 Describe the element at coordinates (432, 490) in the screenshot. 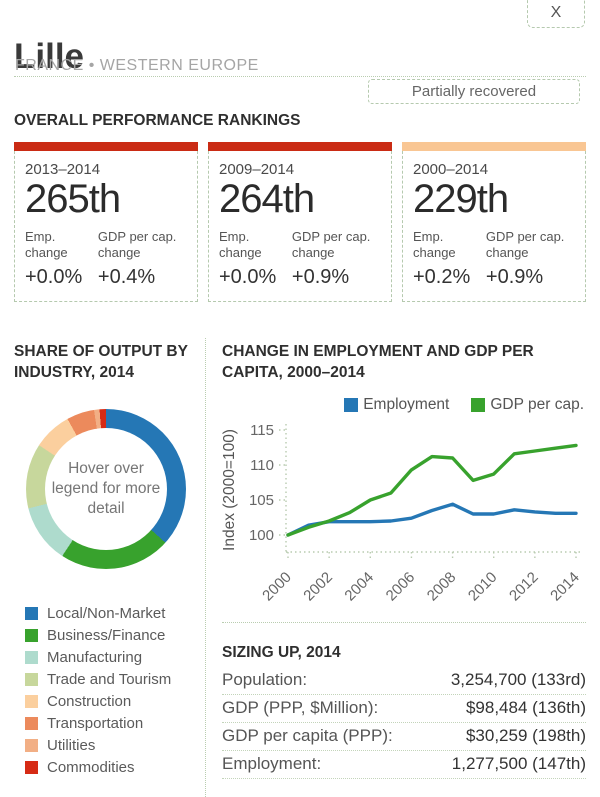

I see `line-series-gdp-per-cap-` at that location.